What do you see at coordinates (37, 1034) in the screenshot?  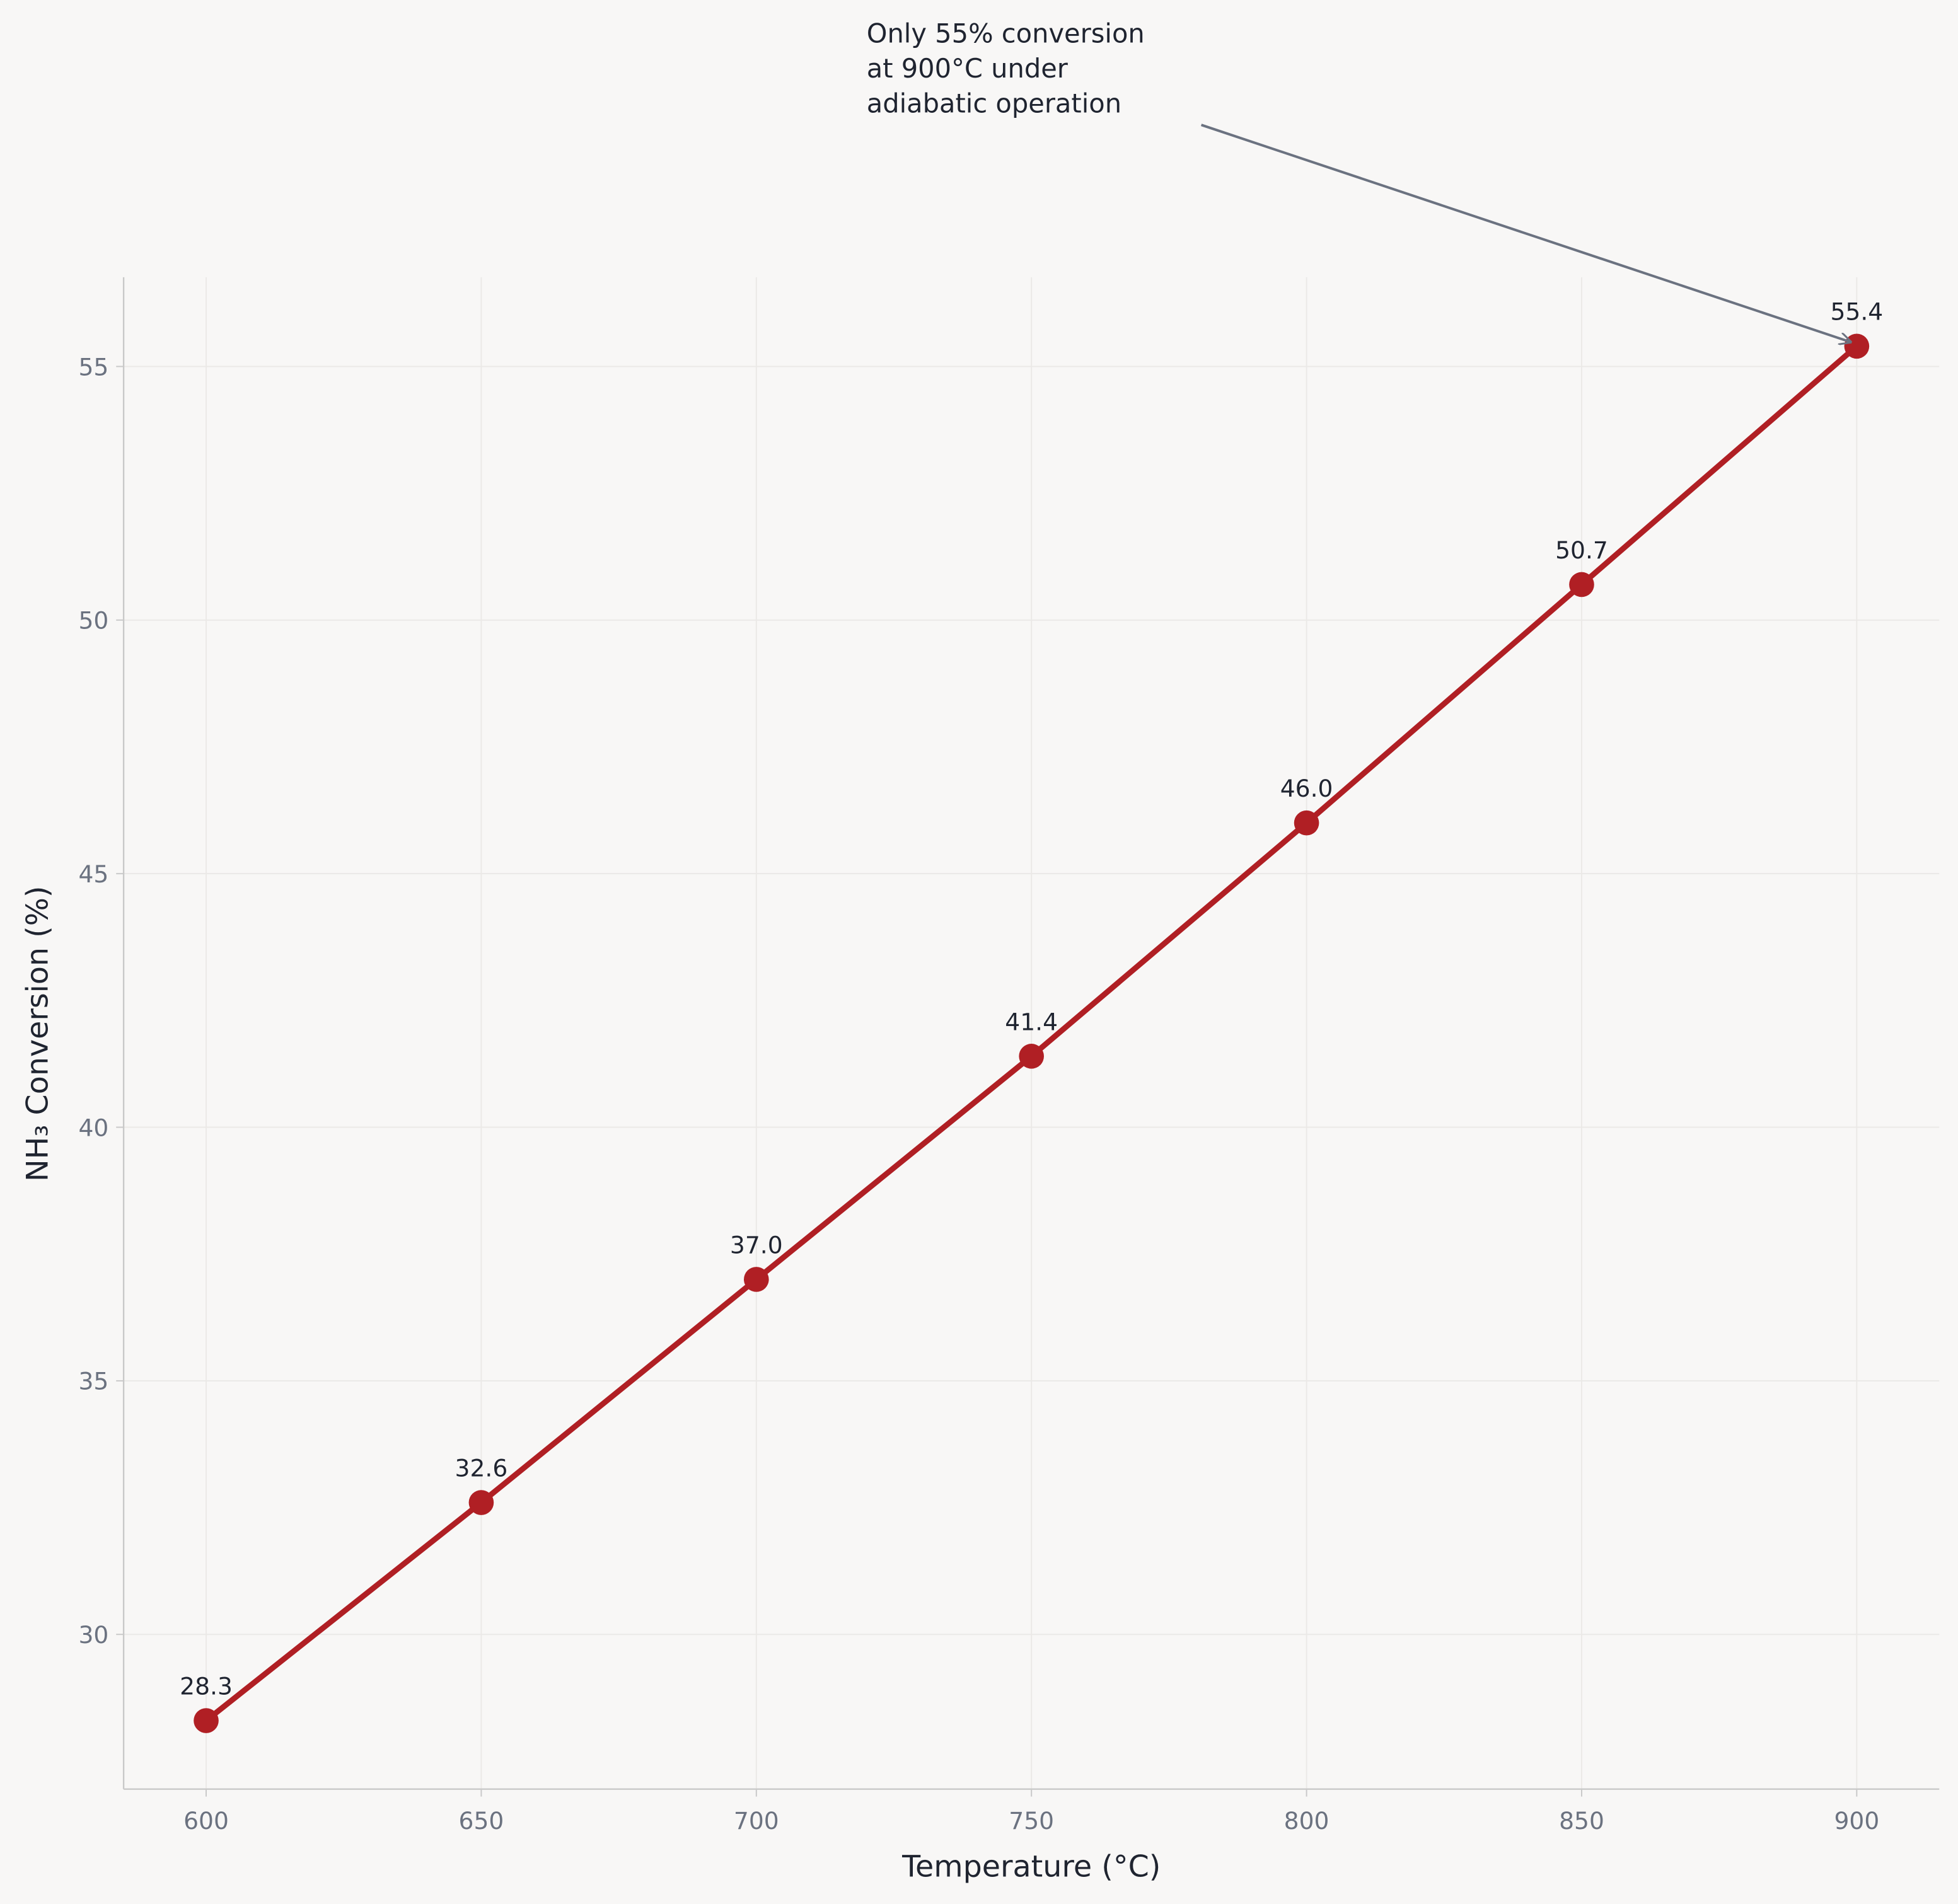 I see `y-axis-label: NH₃ Conversion (%)` at bounding box center [37, 1034].